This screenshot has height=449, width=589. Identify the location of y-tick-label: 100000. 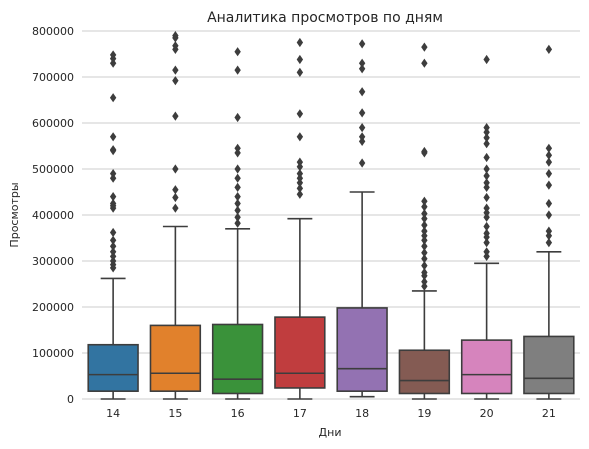
(53, 353).